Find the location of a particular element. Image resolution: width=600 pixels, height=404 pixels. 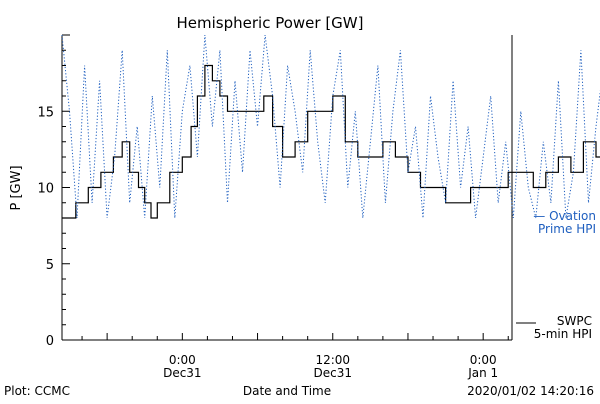

legend-ovation-line1: — Ovation is located at coordinates (564, 216).